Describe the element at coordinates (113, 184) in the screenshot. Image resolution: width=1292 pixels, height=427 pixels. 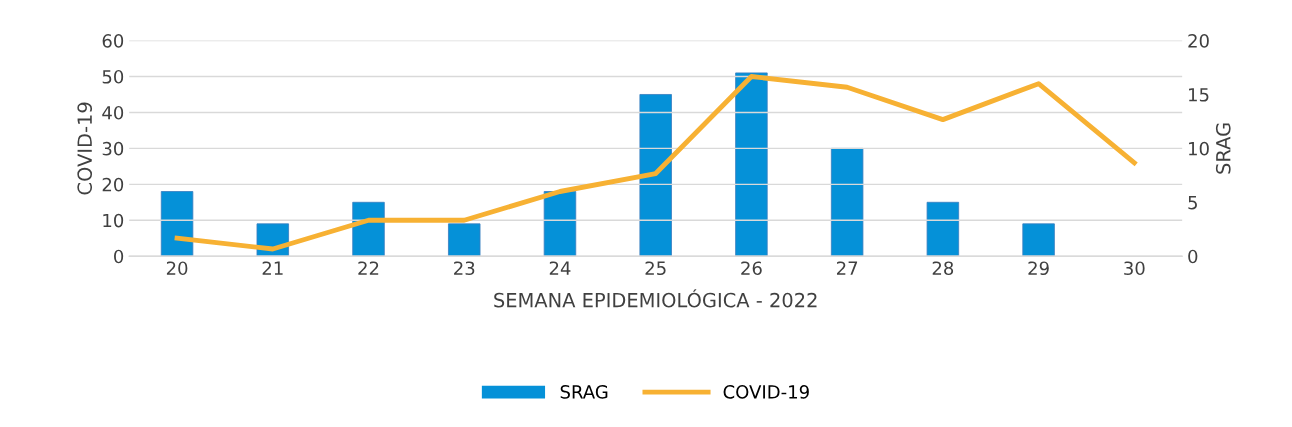
I see `y-tick-label: 20` at that location.